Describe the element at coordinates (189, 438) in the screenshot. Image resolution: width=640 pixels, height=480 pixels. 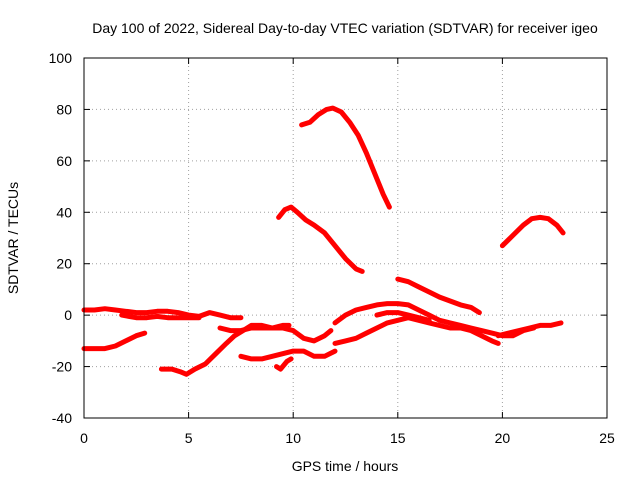
I see `x-tick-label: 5` at that location.